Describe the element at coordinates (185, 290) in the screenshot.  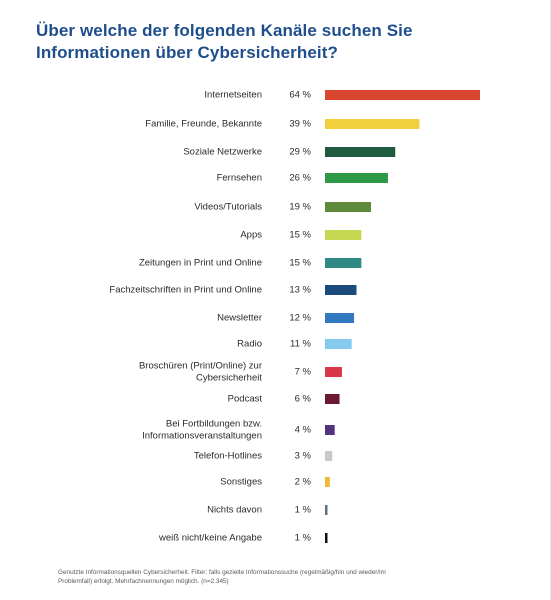
I see `category-label: Fachzeitschriften in Print und Online` at that location.